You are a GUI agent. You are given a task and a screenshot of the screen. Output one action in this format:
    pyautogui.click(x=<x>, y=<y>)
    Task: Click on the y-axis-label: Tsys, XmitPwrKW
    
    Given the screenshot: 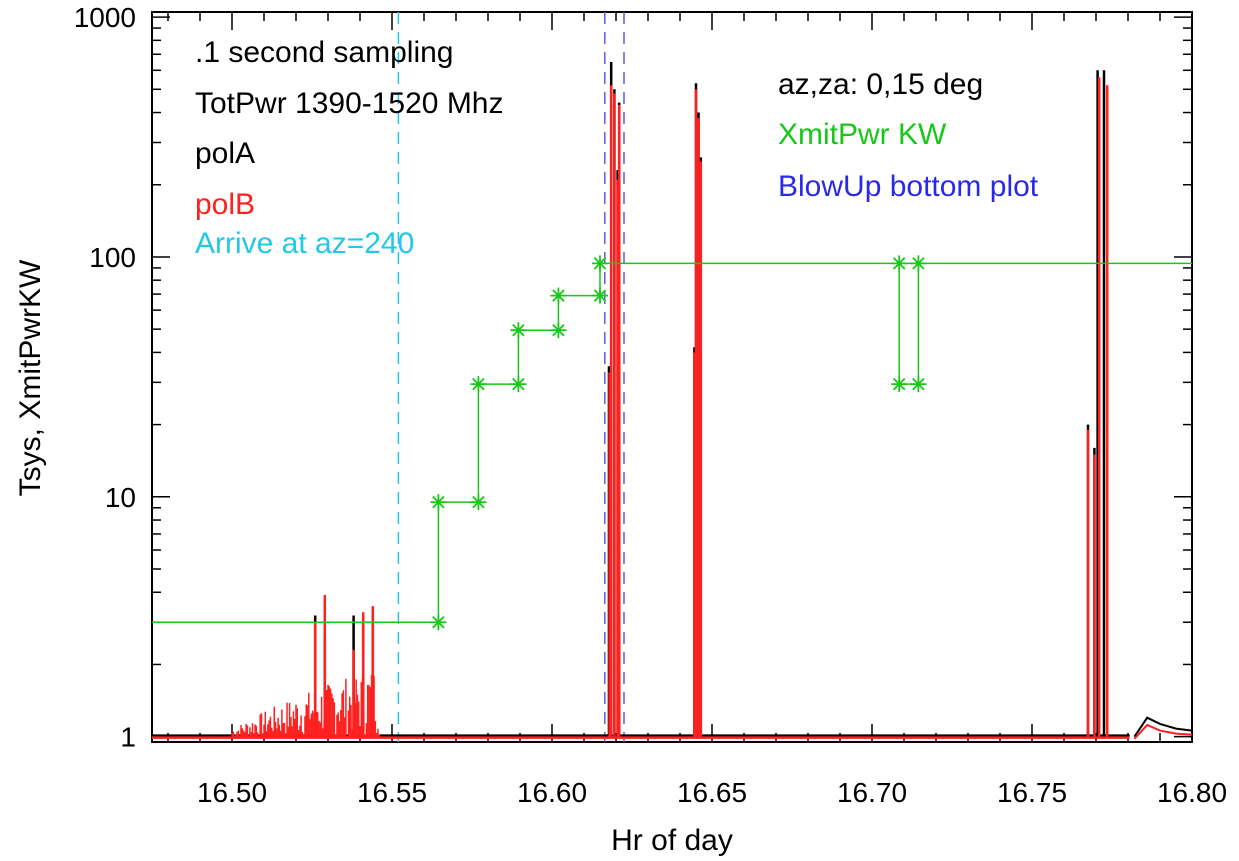 What is the action you would take?
    pyautogui.click(x=30, y=377)
    